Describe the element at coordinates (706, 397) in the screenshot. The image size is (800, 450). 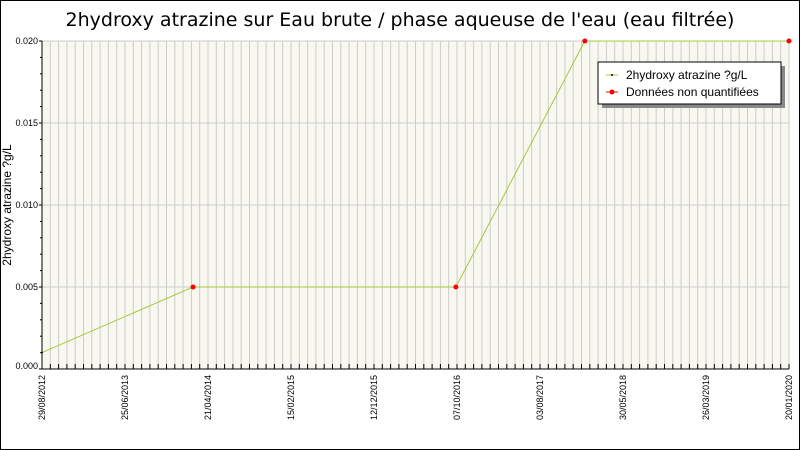
I see `x-tick-label: 26/03/2019` at that location.